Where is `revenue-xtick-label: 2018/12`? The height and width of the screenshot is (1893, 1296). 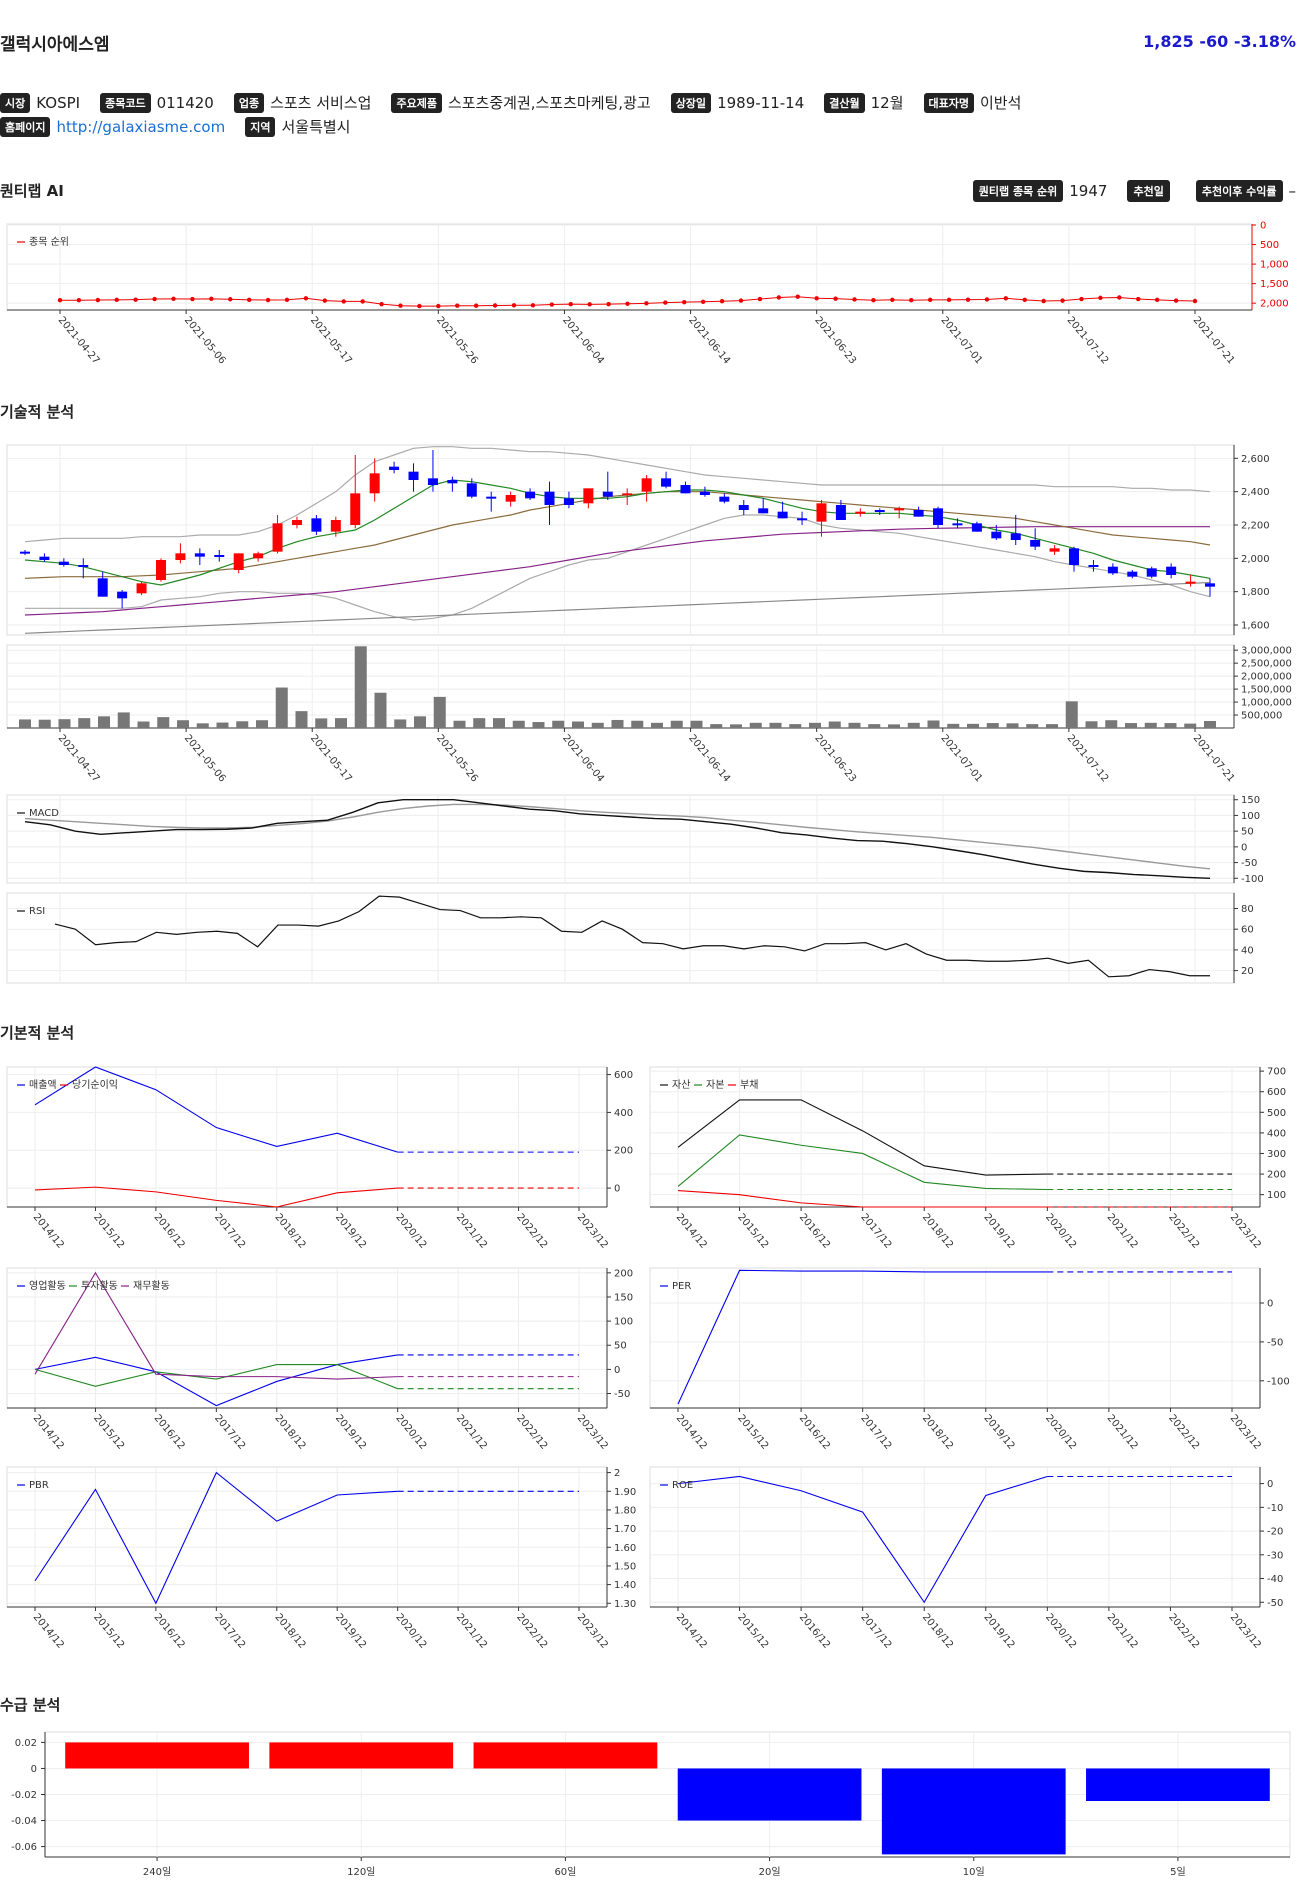 revenue-xtick-label: 2018/12 is located at coordinates (289, 1231).